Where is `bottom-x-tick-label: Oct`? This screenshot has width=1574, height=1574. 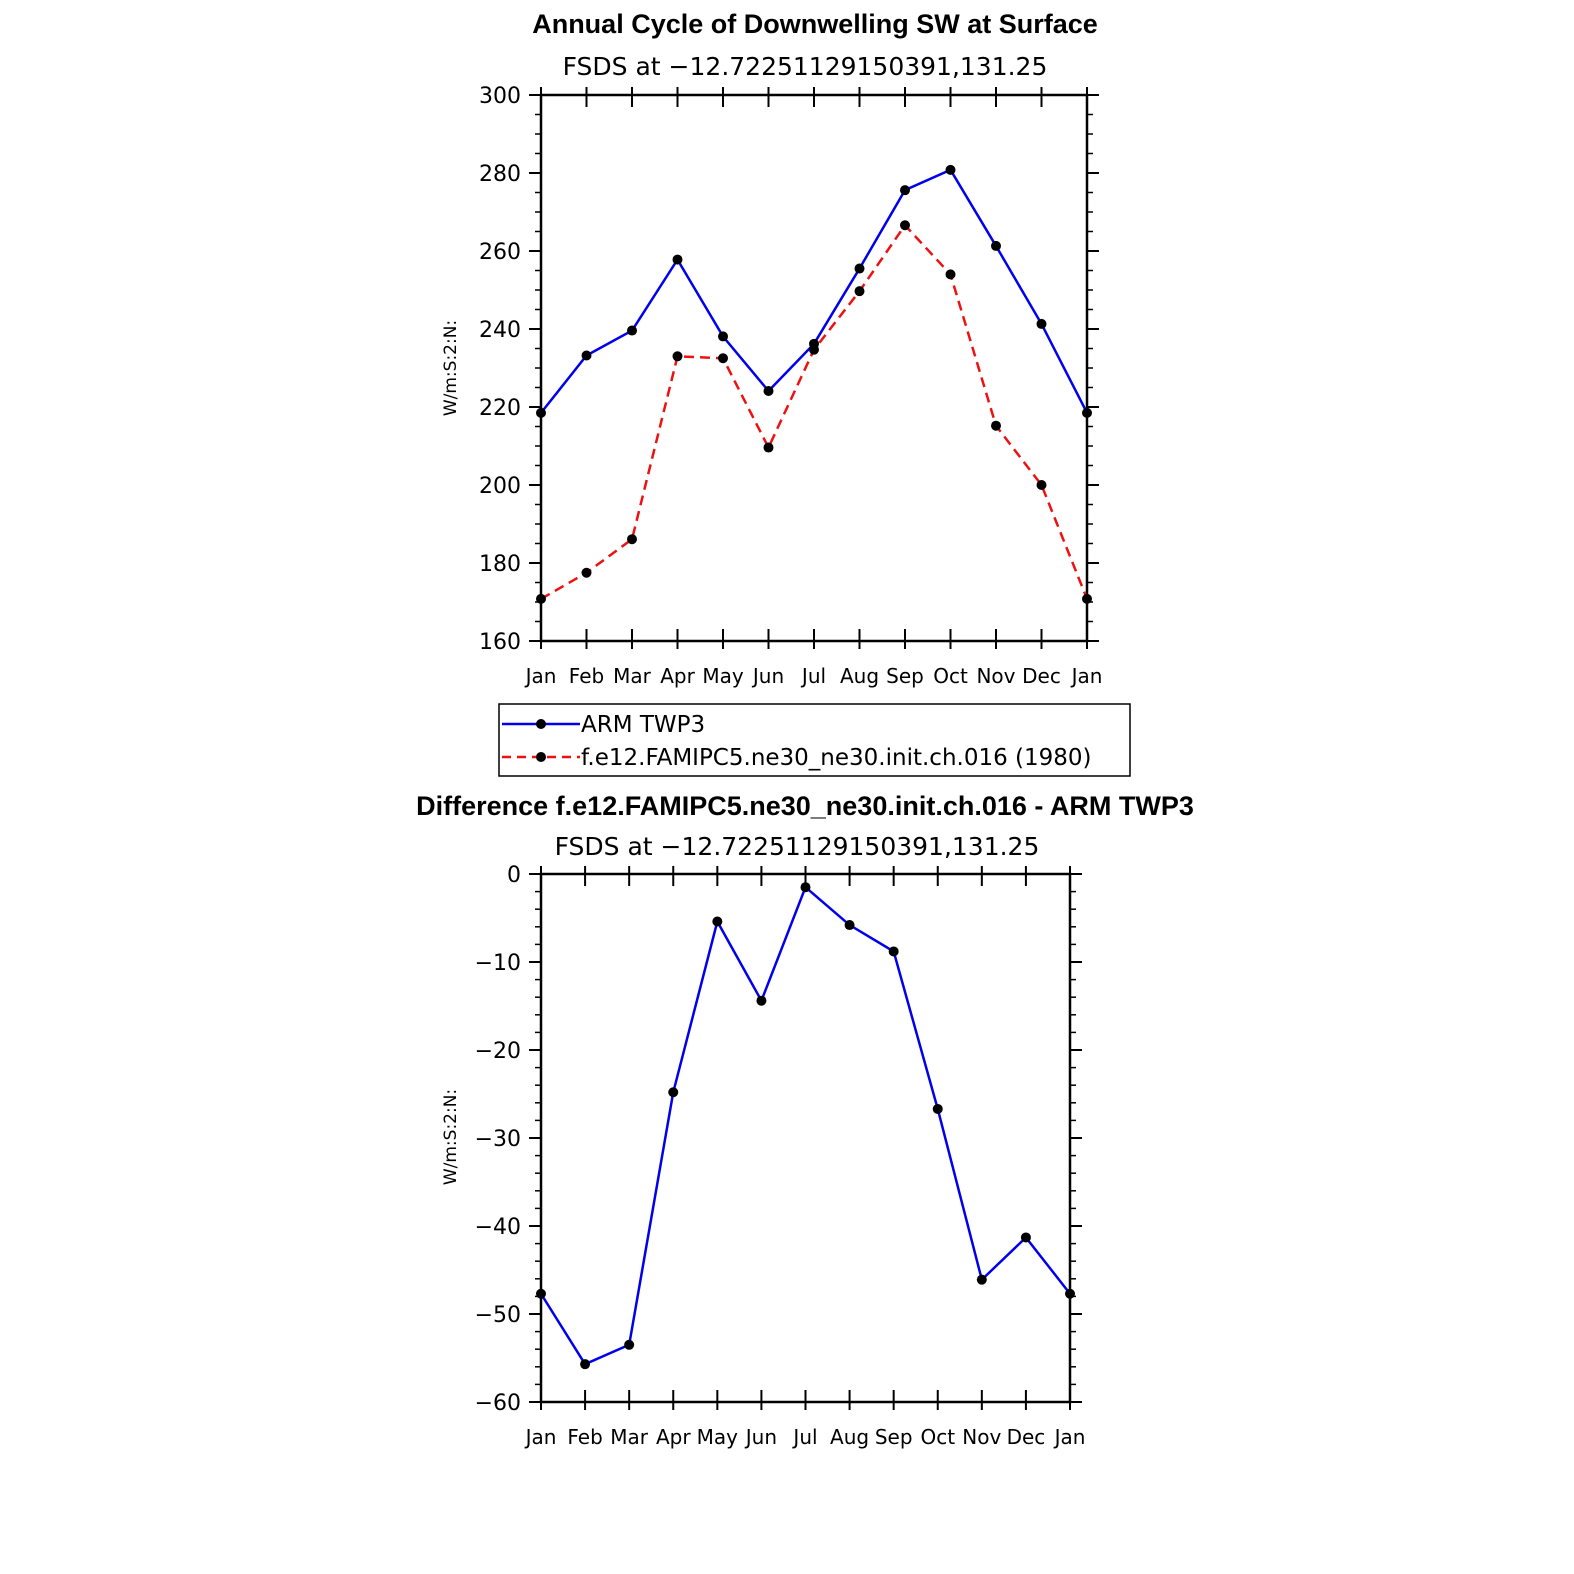 bottom-x-tick-label: Oct is located at coordinates (937, 1437).